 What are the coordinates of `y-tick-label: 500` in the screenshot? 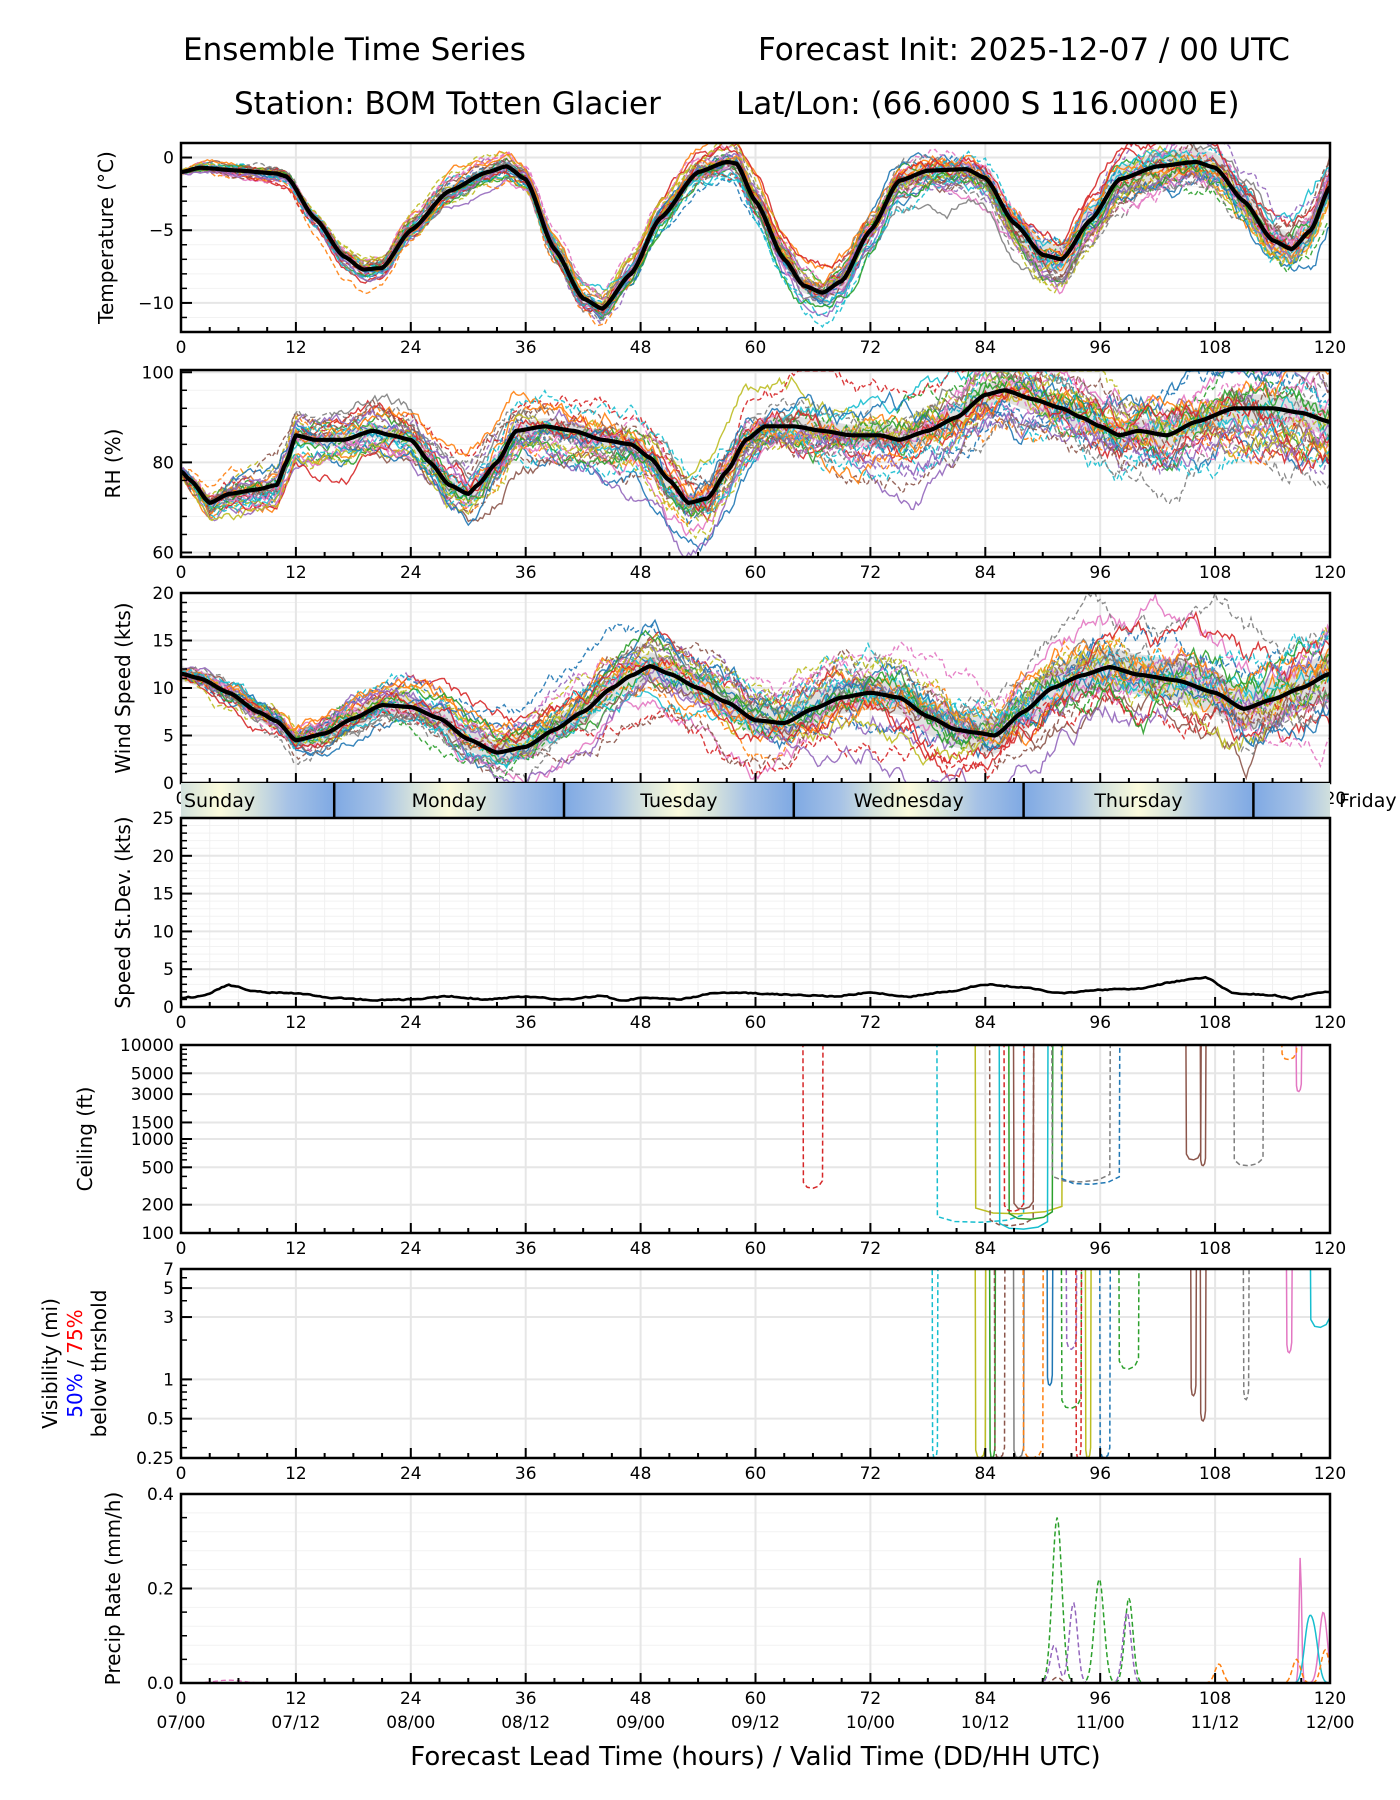 It's located at (158, 1168).